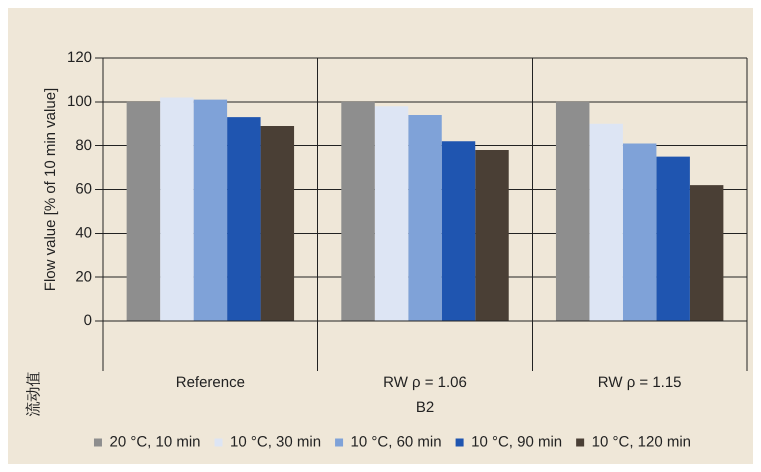 Image resolution: width=761 pixels, height=472 pixels. Describe the element at coordinates (51, 190) in the screenshot. I see `y-axis-title: Flow value [% of 10 min value]` at that location.